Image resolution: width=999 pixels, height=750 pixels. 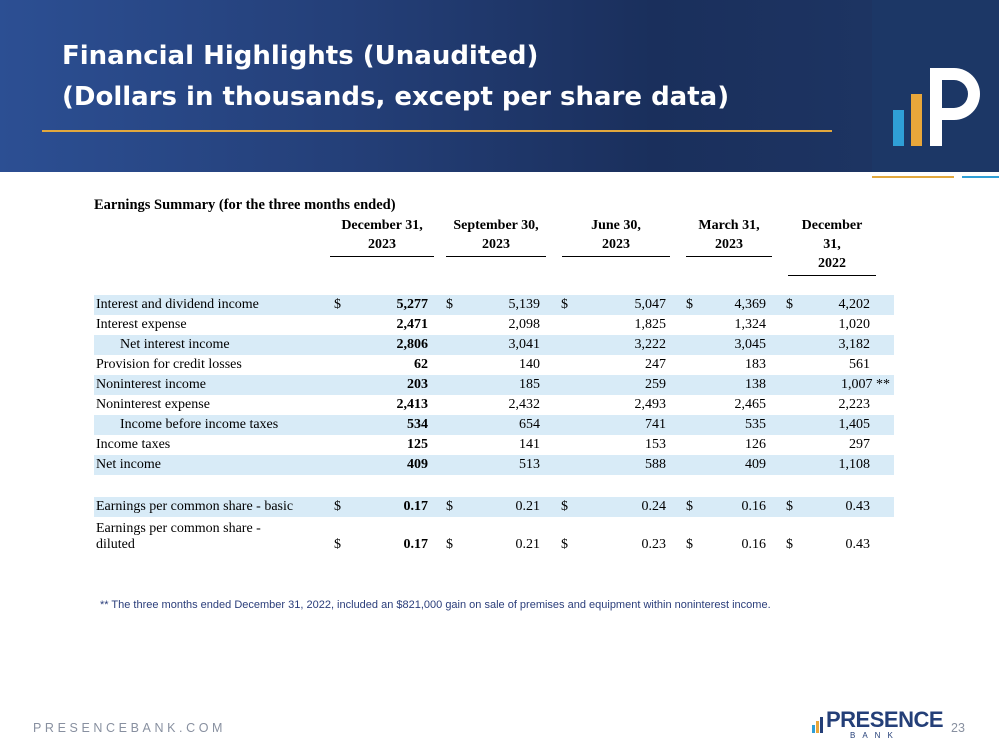 What do you see at coordinates (417, 424) in the screenshot?
I see `value-cell: 534` at bounding box center [417, 424].